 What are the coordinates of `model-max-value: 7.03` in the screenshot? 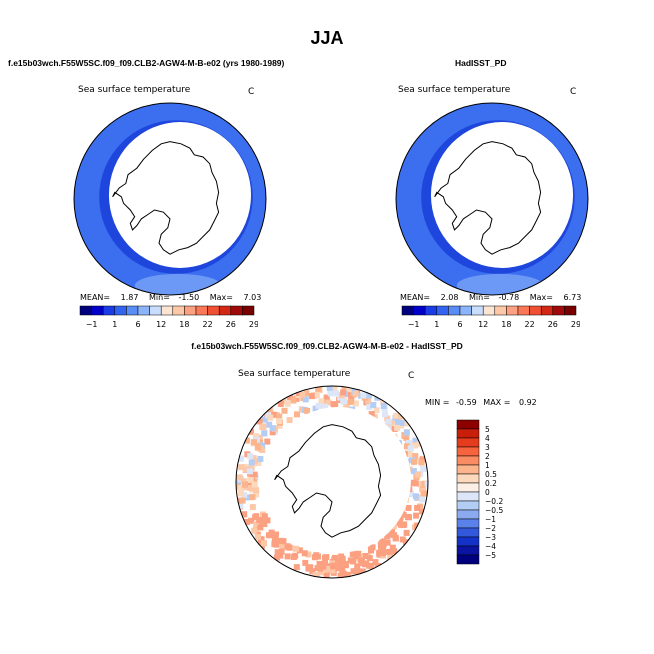 It's located at (252, 297).